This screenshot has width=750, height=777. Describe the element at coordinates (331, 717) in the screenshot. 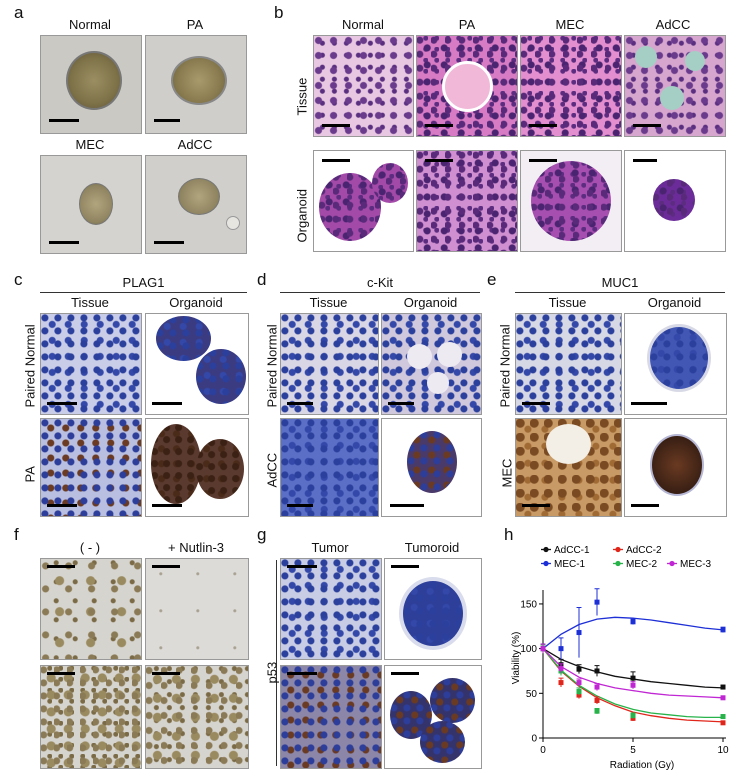

I see `panel-g-tumor-bottom` at that location.